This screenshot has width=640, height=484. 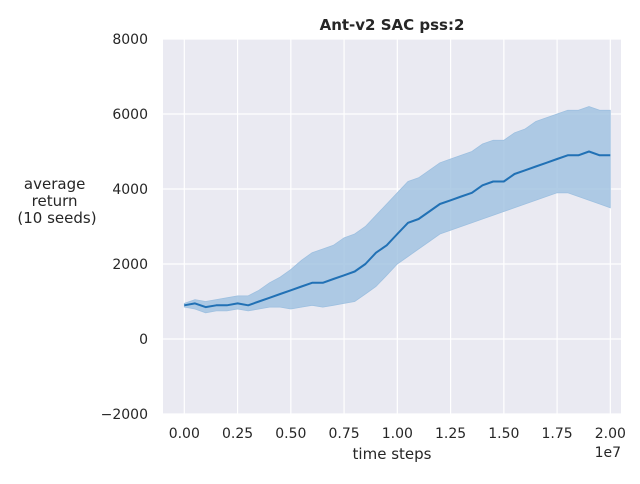 What do you see at coordinates (184, 434) in the screenshot?
I see `x-tick-label: 0.00` at bounding box center [184, 434].